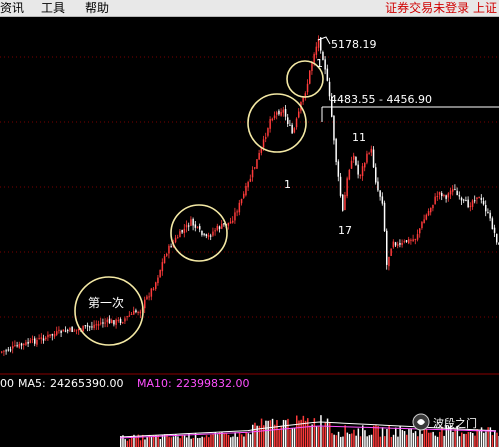 The height and width of the screenshot is (447, 499). Describe the element at coordinates (106, 303) in the screenshot. I see `first-time-label: 第一次` at that location.